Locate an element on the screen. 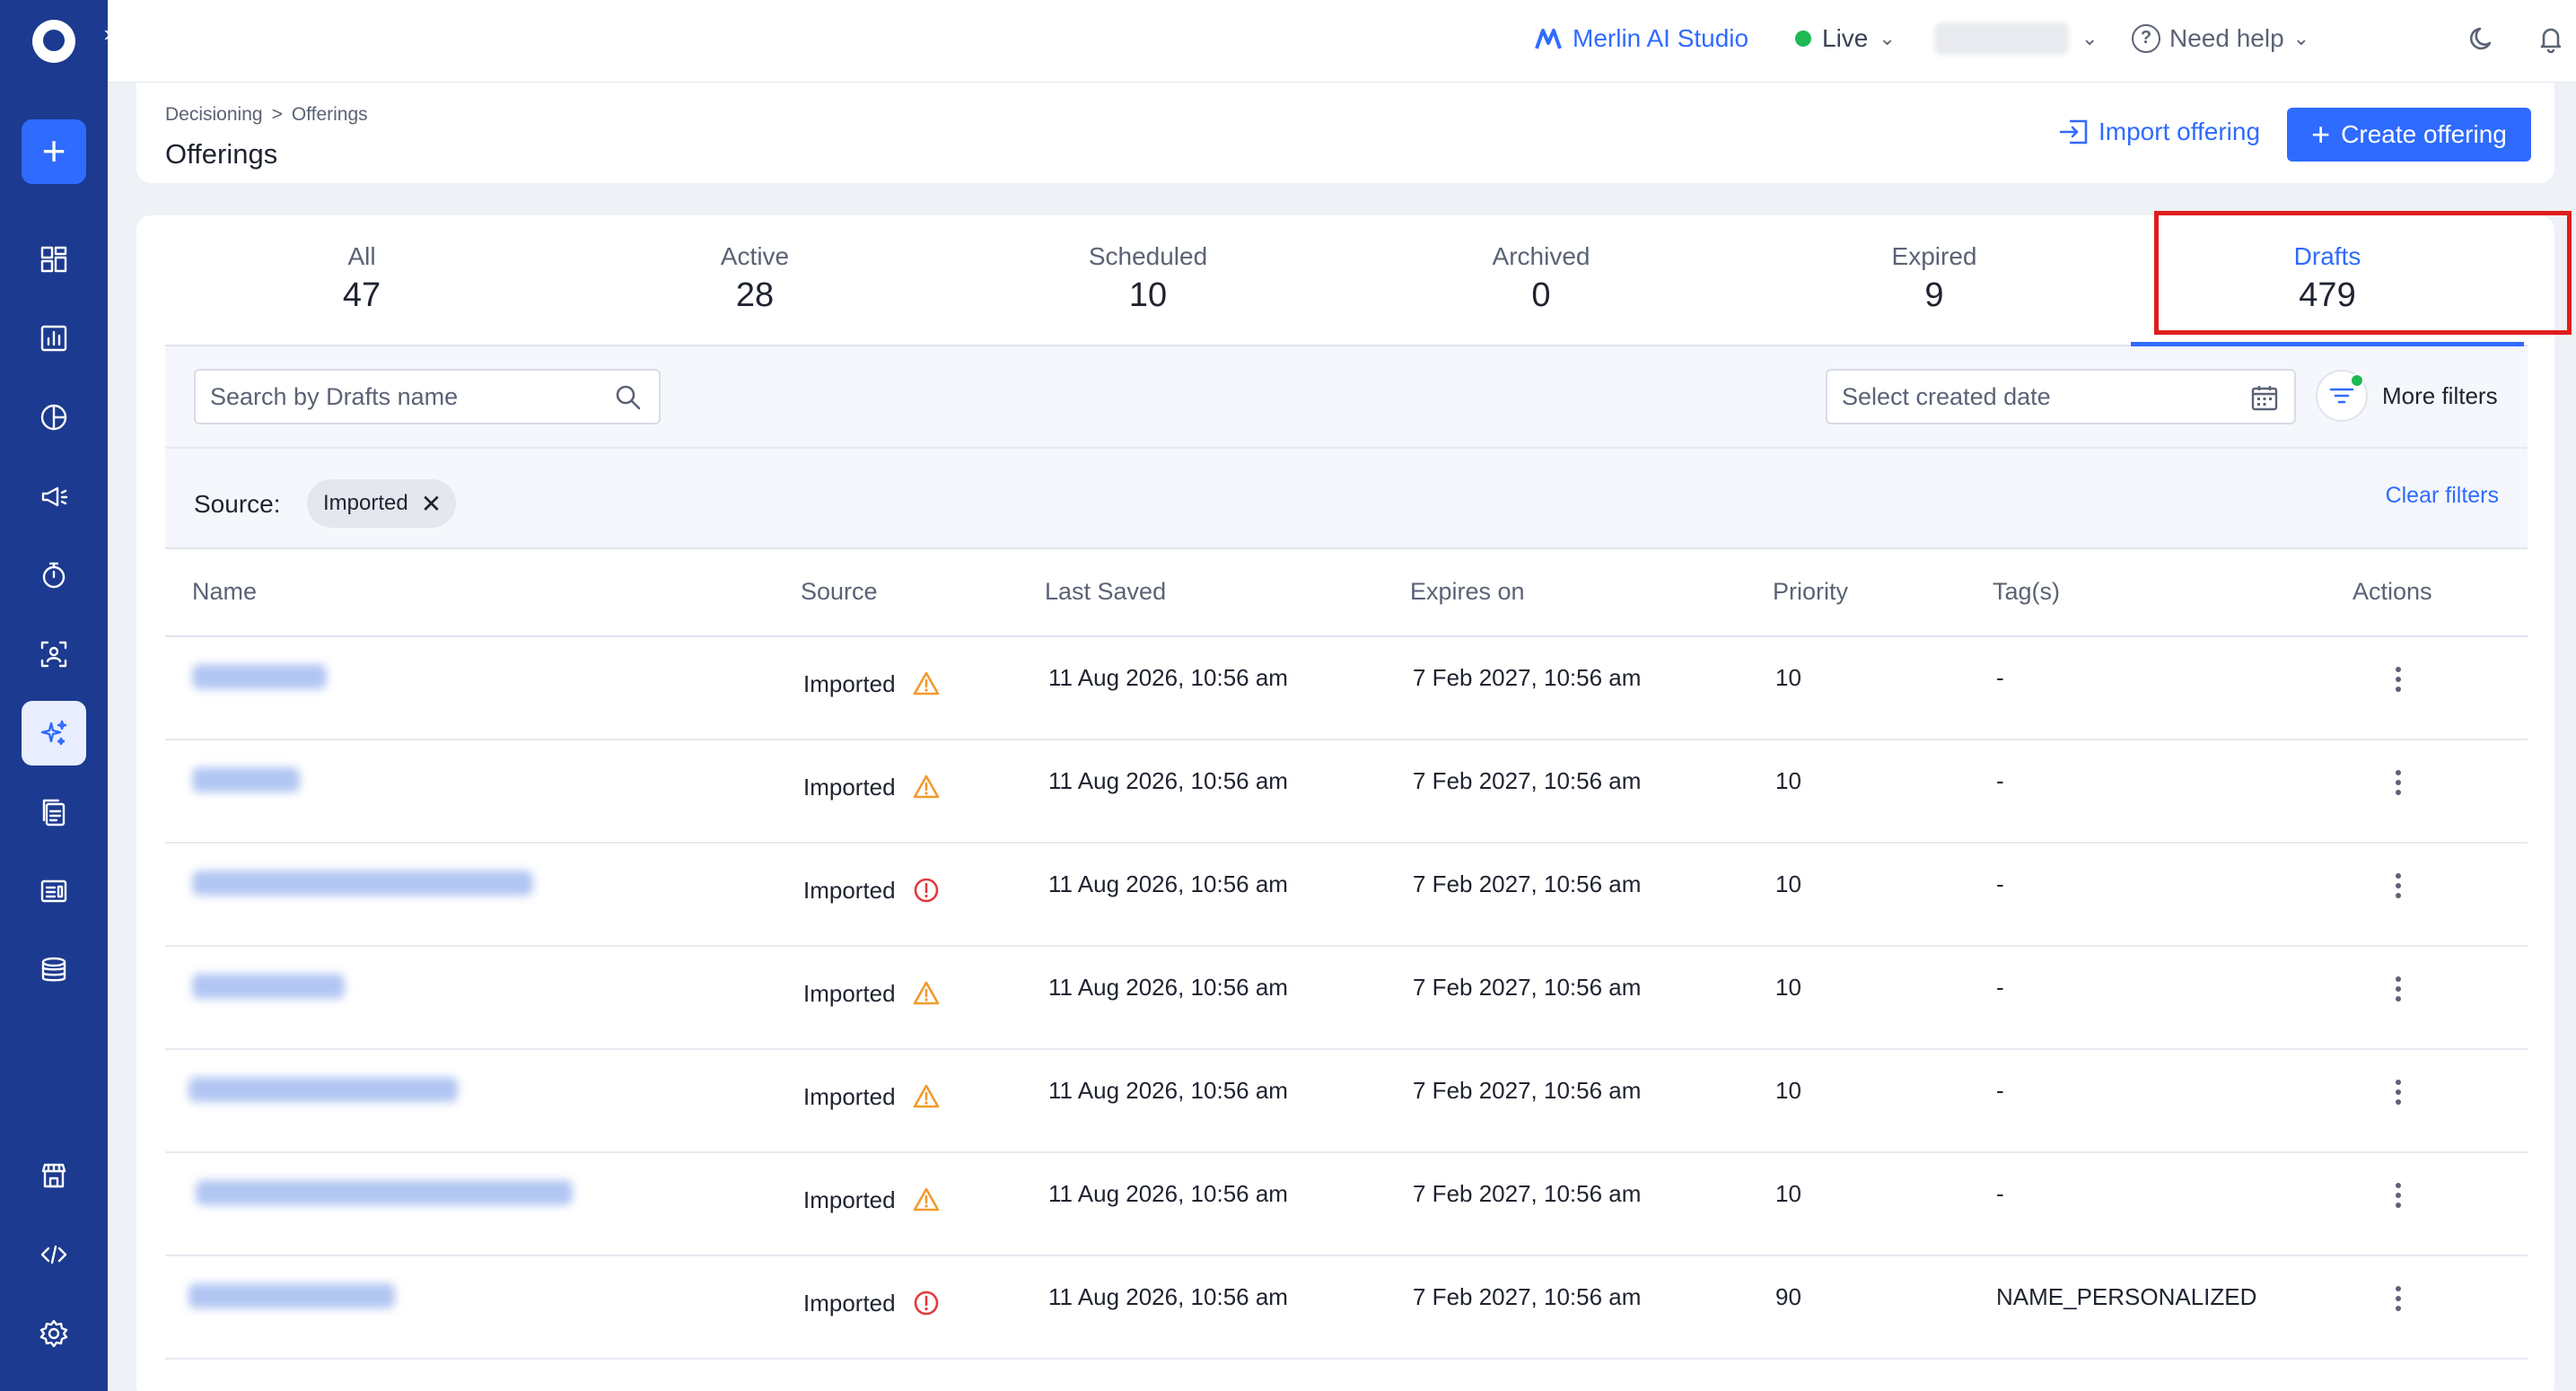 This screenshot has width=2576, height=1391. need-help-label: Need help is located at coordinates (2226, 38).